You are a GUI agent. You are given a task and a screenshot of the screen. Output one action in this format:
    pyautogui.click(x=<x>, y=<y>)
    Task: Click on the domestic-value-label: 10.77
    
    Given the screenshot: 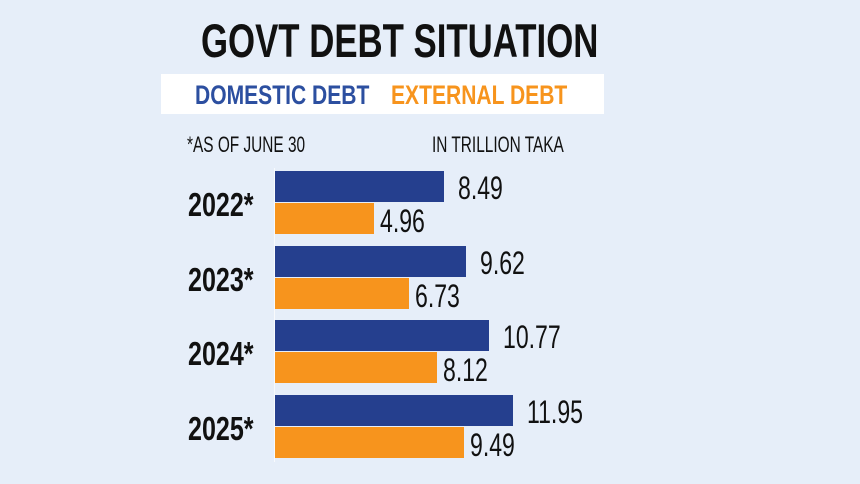 What is the action you would take?
    pyautogui.click(x=532, y=337)
    